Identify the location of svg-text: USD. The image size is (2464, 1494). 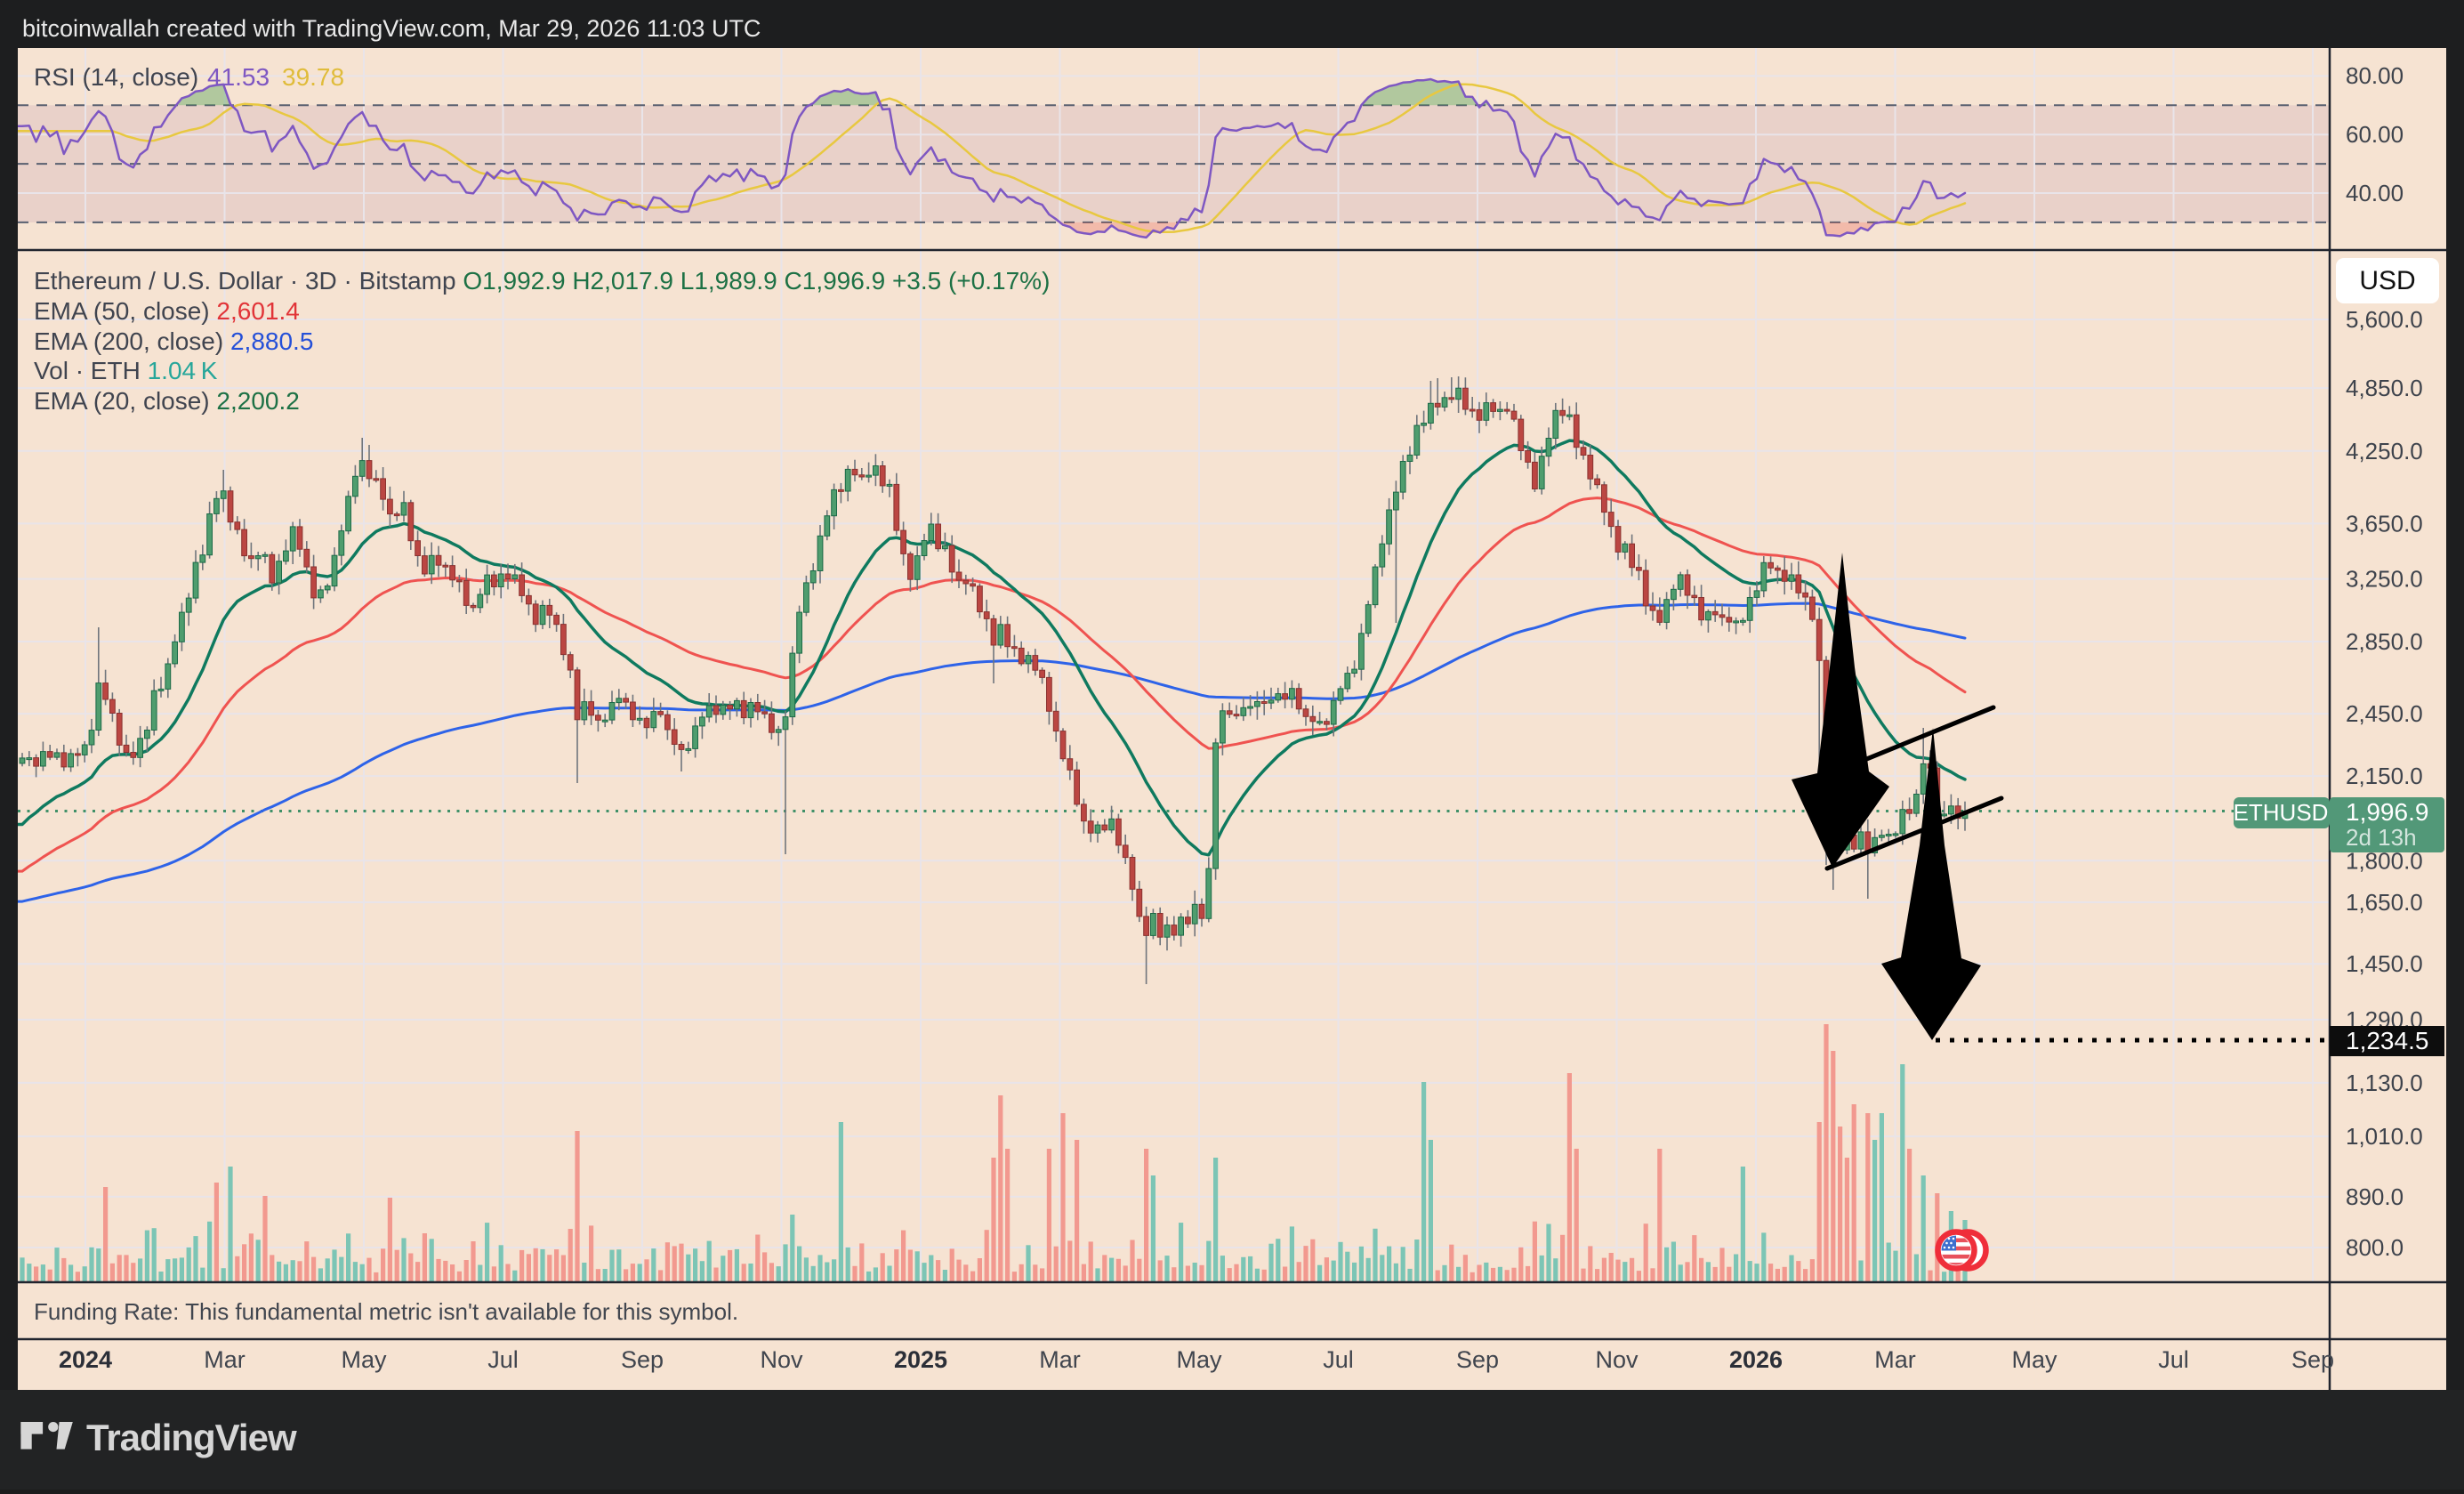
(2387, 280).